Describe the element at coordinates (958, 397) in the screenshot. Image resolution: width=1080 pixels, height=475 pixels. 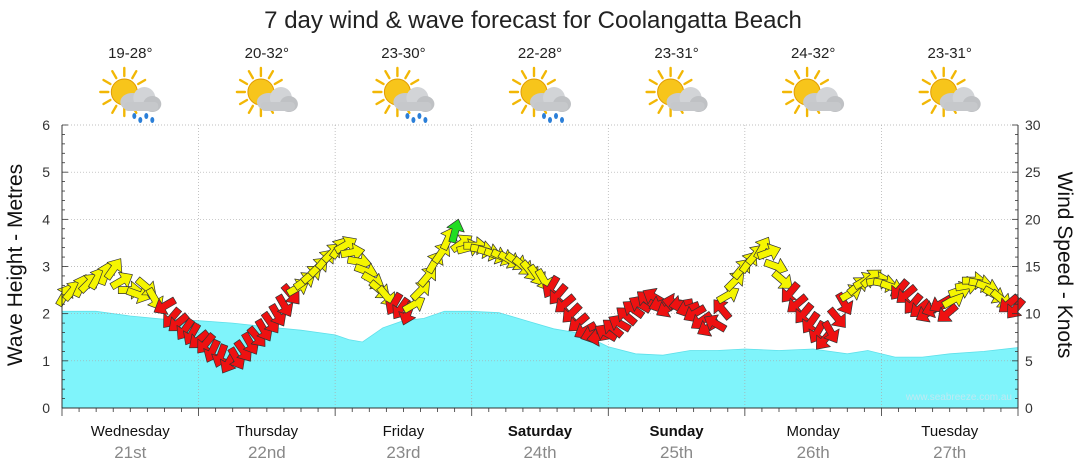
I see `credit-watermark: www.seabreeze.com.au` at that location.